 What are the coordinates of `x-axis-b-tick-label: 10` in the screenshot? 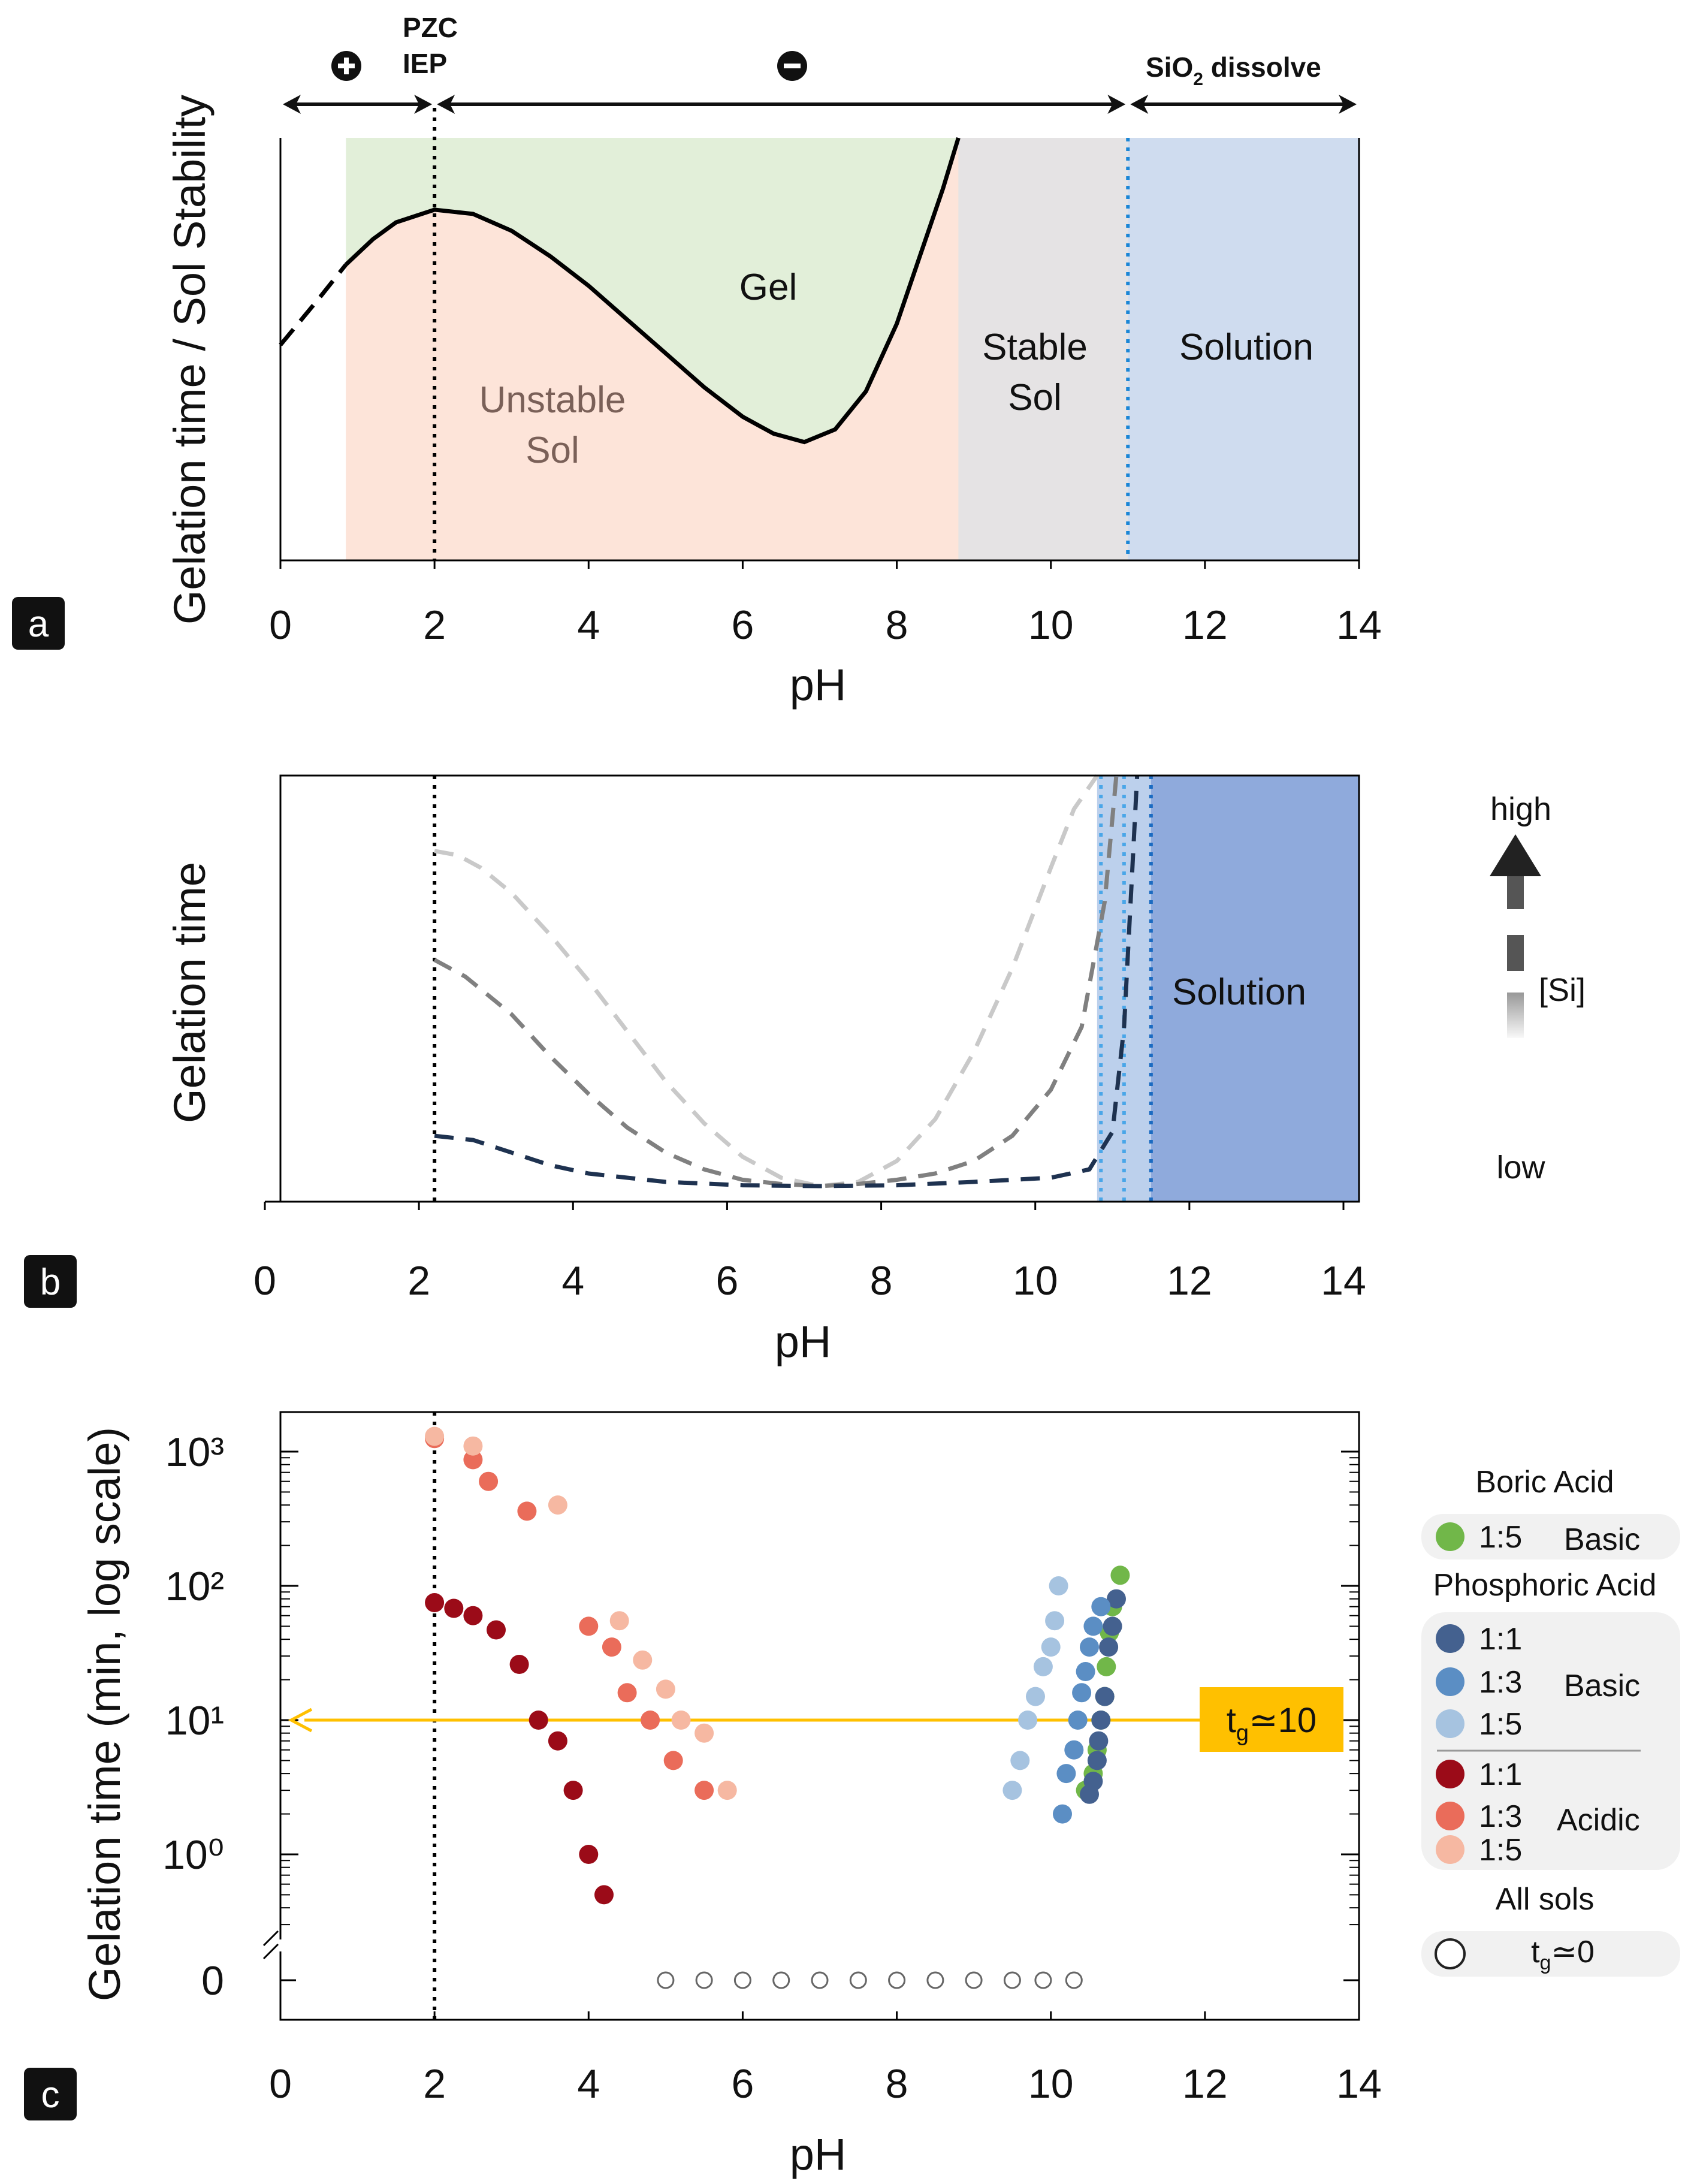 It's located at (1035, 1281).